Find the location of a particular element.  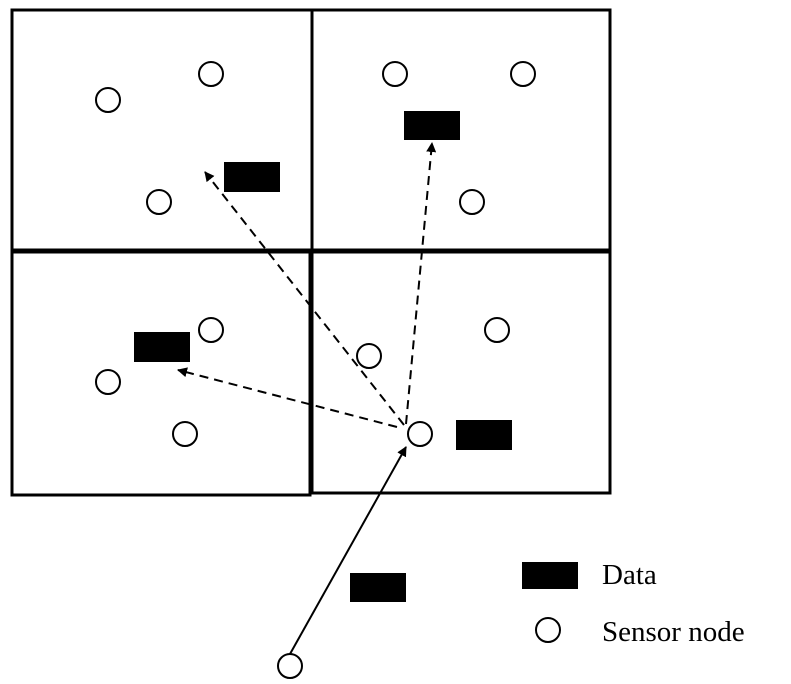

sensor-node-origin is located at coordinates (290, 666).